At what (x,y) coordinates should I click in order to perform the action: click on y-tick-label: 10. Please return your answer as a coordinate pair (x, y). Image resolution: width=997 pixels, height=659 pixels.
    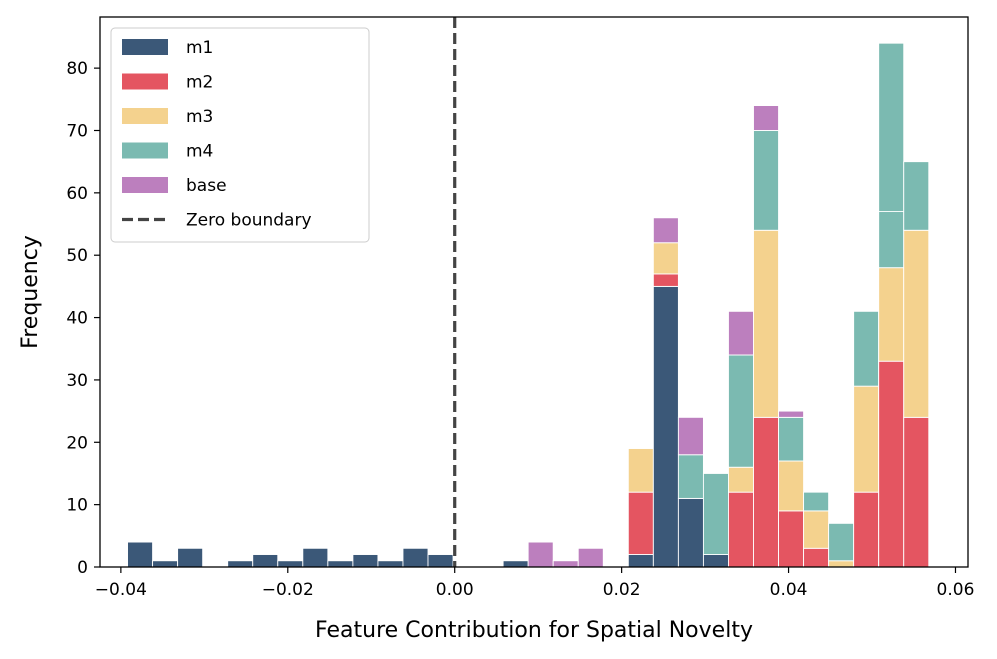
    Looking at the image, I should click on (77, 506).